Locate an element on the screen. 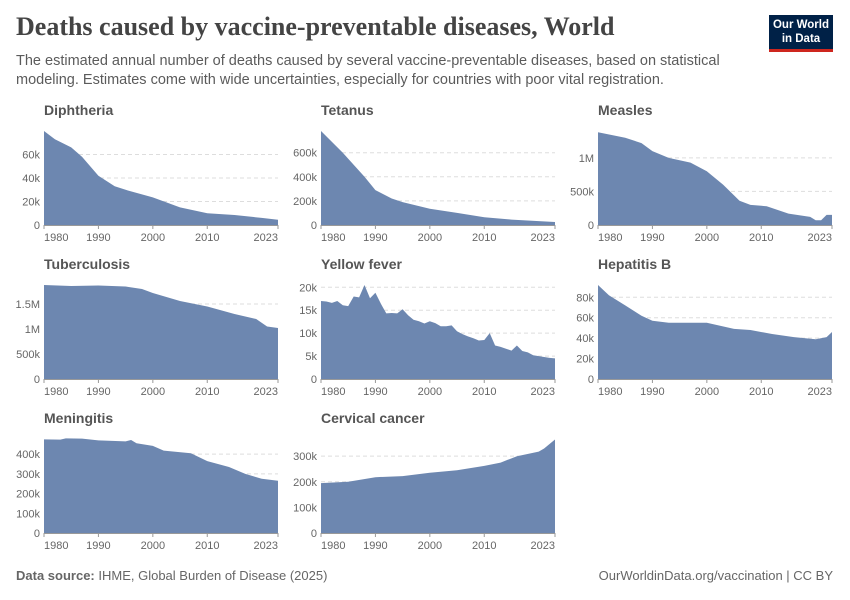 The image size is (850, 600). y-tick-label: 5k is located at coordinates (311, 357).